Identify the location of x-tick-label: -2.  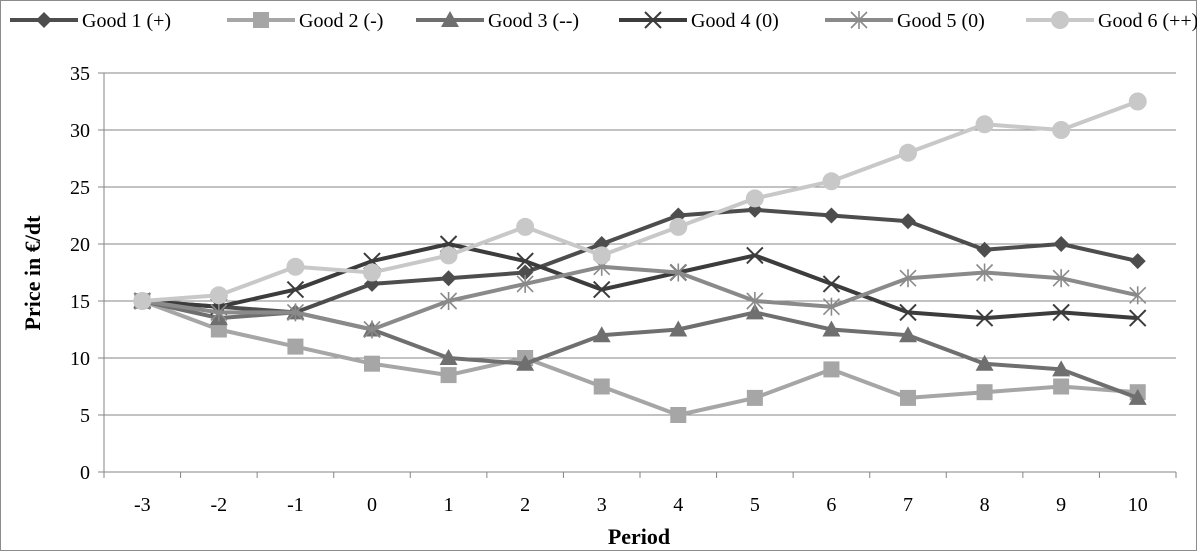
(219, 505).